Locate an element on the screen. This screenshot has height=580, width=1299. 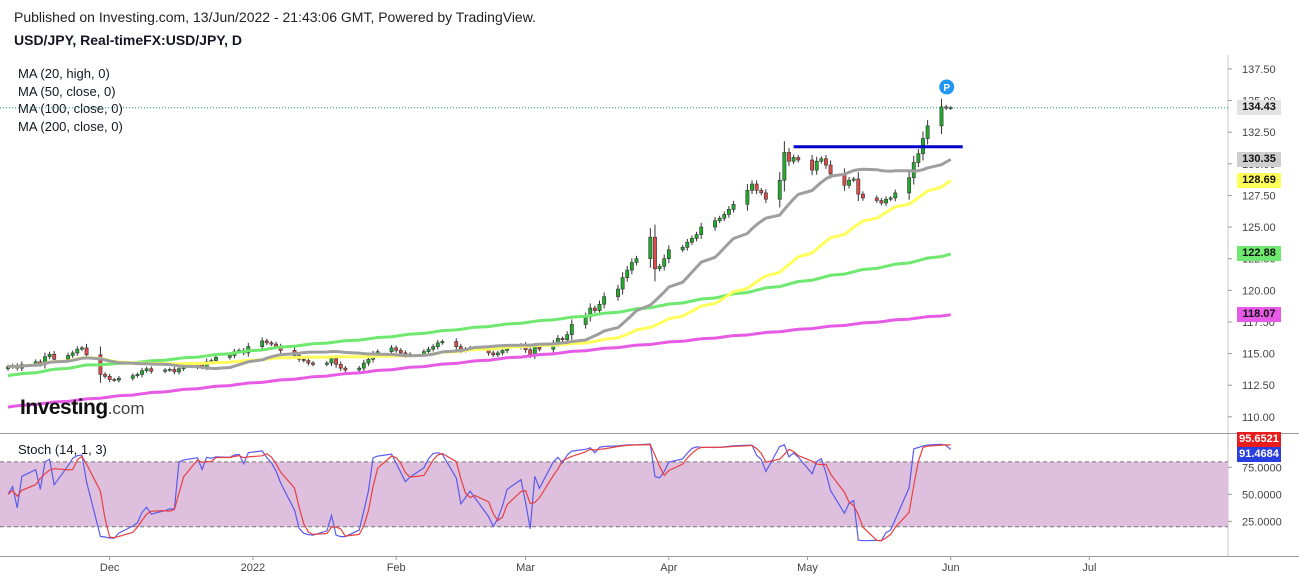
stoch-k-line is located at coordinates (479, 492).